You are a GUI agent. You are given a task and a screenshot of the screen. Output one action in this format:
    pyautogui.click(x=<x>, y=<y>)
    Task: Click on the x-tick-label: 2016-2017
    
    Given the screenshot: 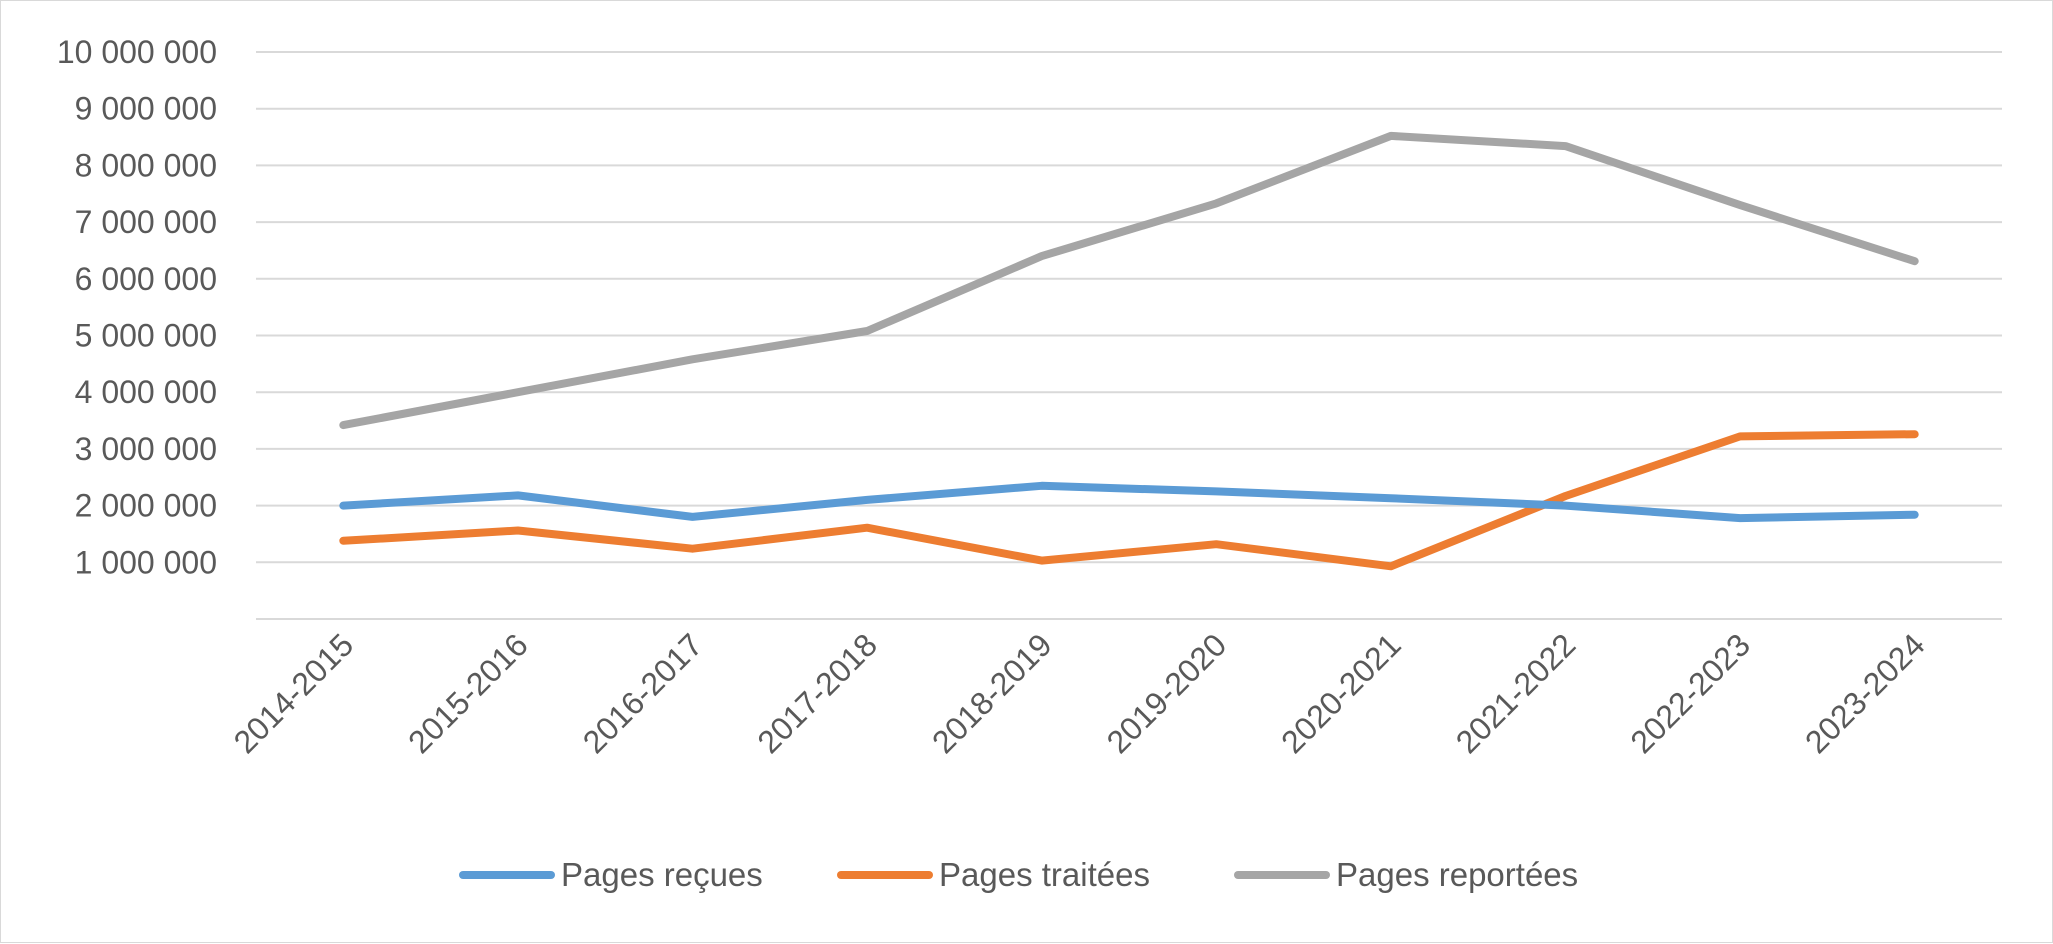 What is the action you would take?
    pyautogui.click(x=643, y=693)
    